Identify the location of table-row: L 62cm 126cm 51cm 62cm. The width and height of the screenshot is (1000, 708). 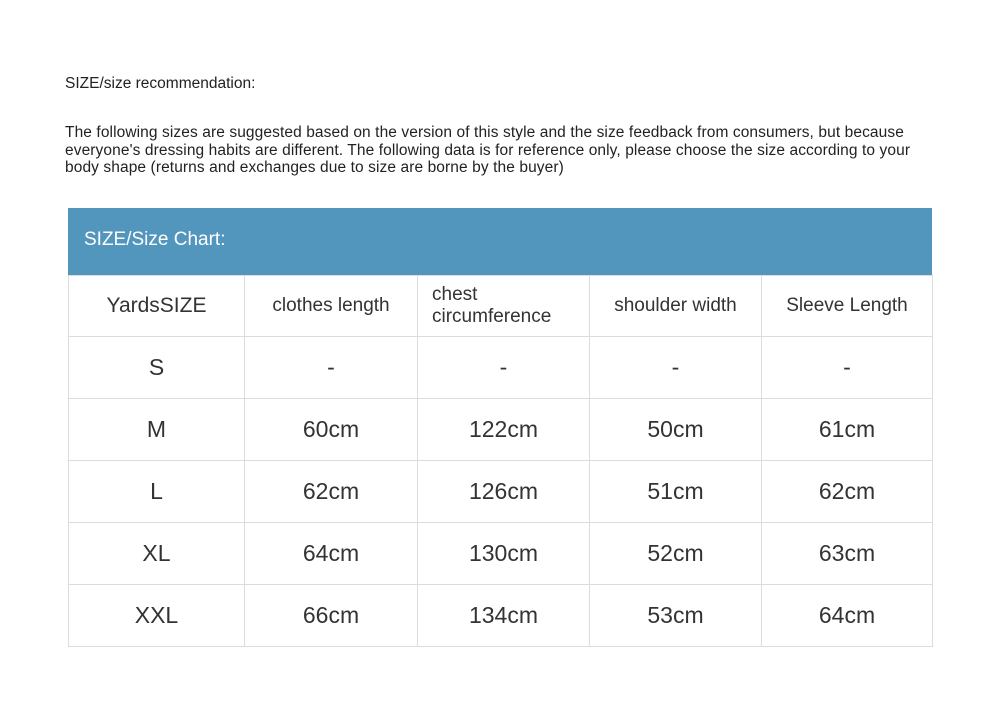
(500, 491).